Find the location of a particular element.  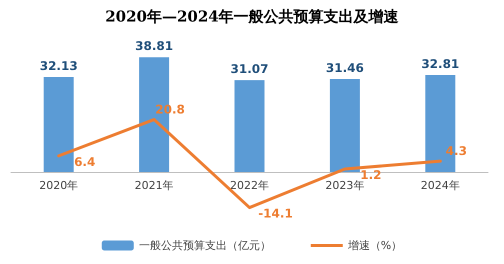

x-tick-label: 2022年 is located at coordinates (249, 185).